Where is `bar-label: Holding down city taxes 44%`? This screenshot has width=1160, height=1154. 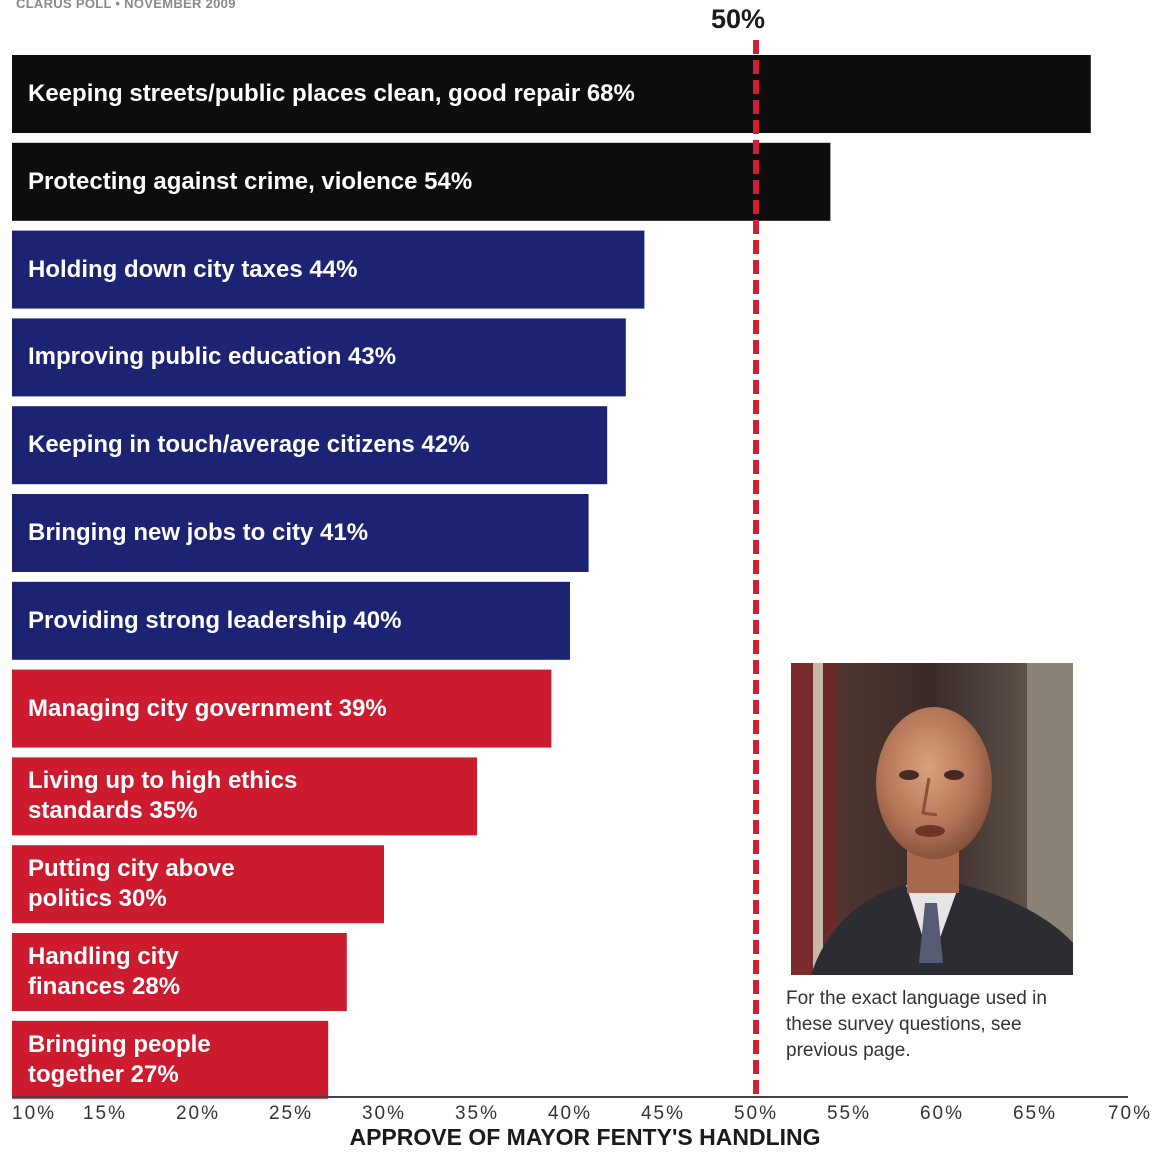 bar-label: Holding down city taxes 44% is located at coordinates (193, 269).